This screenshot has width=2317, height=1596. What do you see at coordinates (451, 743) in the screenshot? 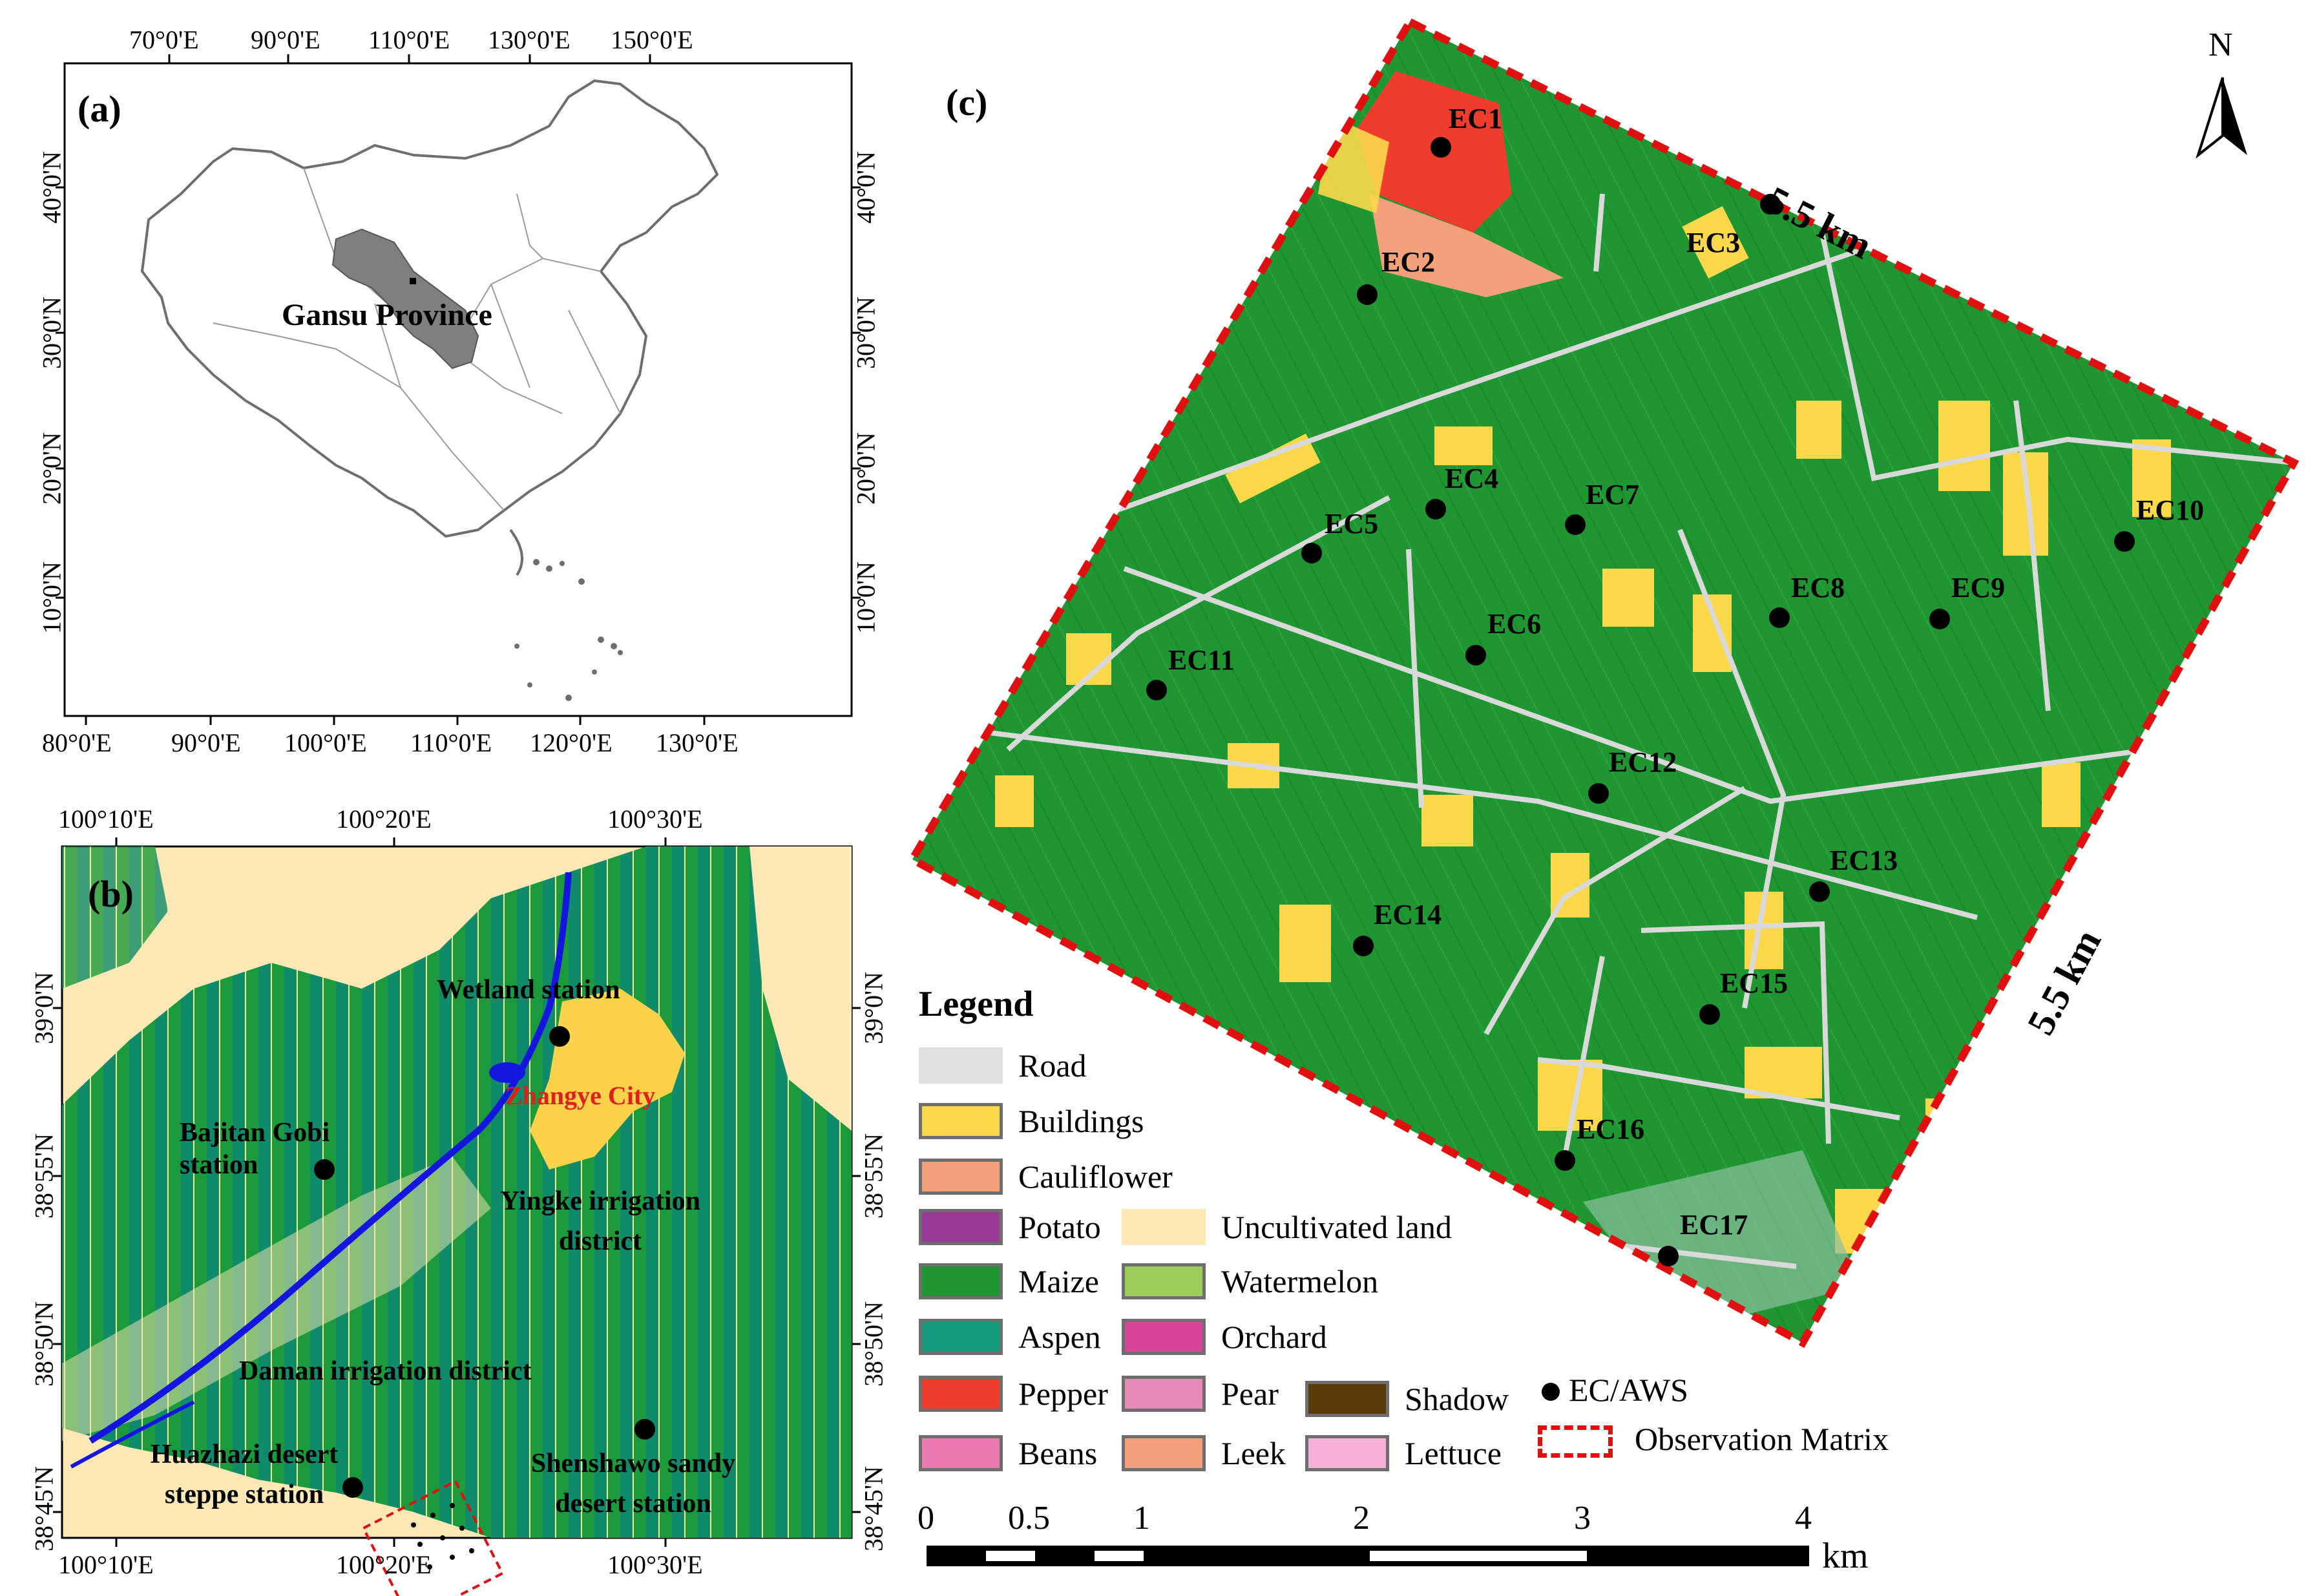
I see `panel-a-bottom-tick-4: 110°0'E` at bounding box center [451, 743].